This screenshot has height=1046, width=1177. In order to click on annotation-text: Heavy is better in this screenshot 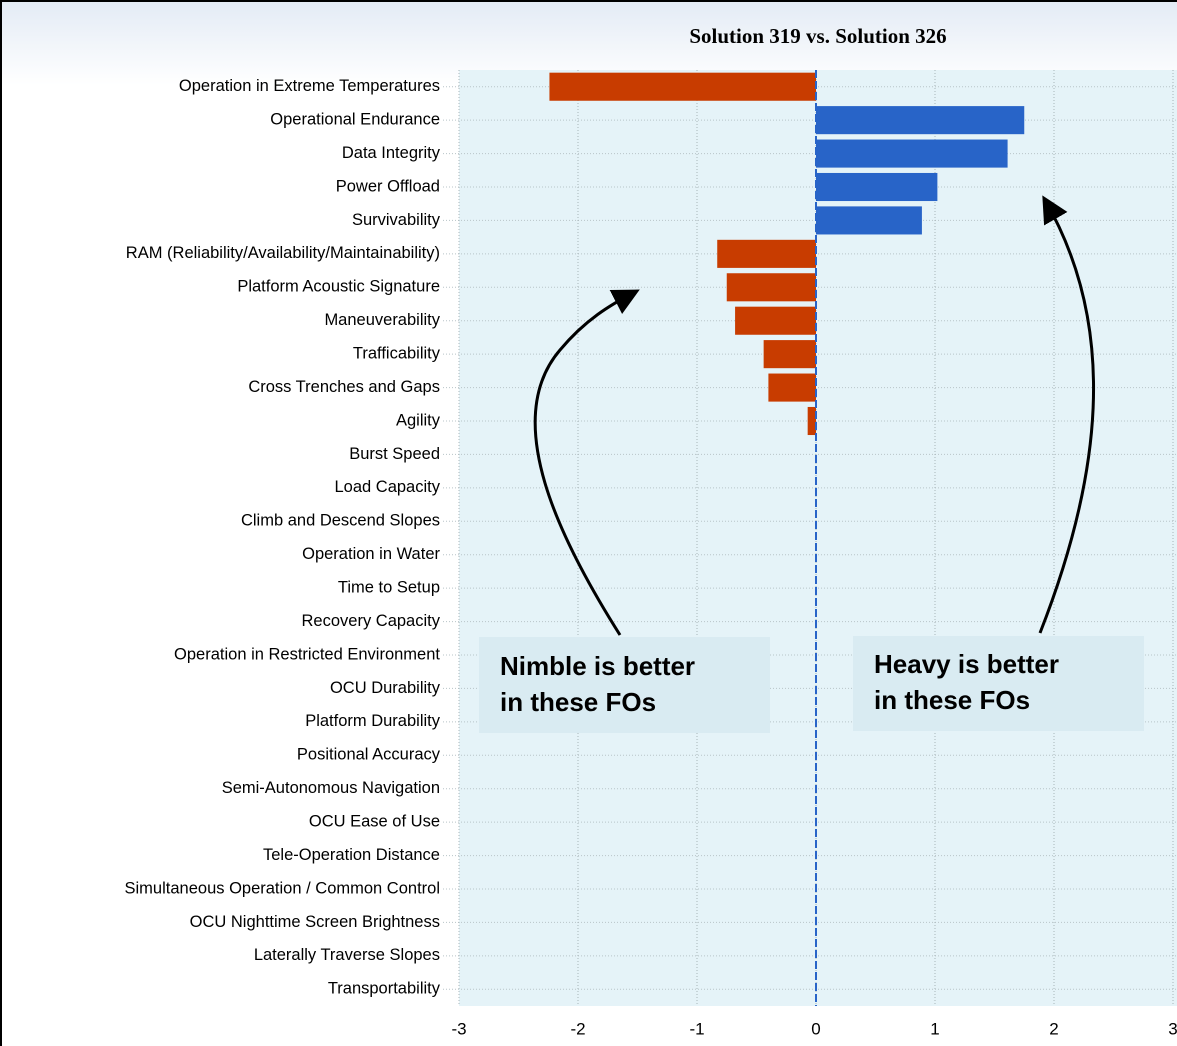, I will do `click(966, 664)`.